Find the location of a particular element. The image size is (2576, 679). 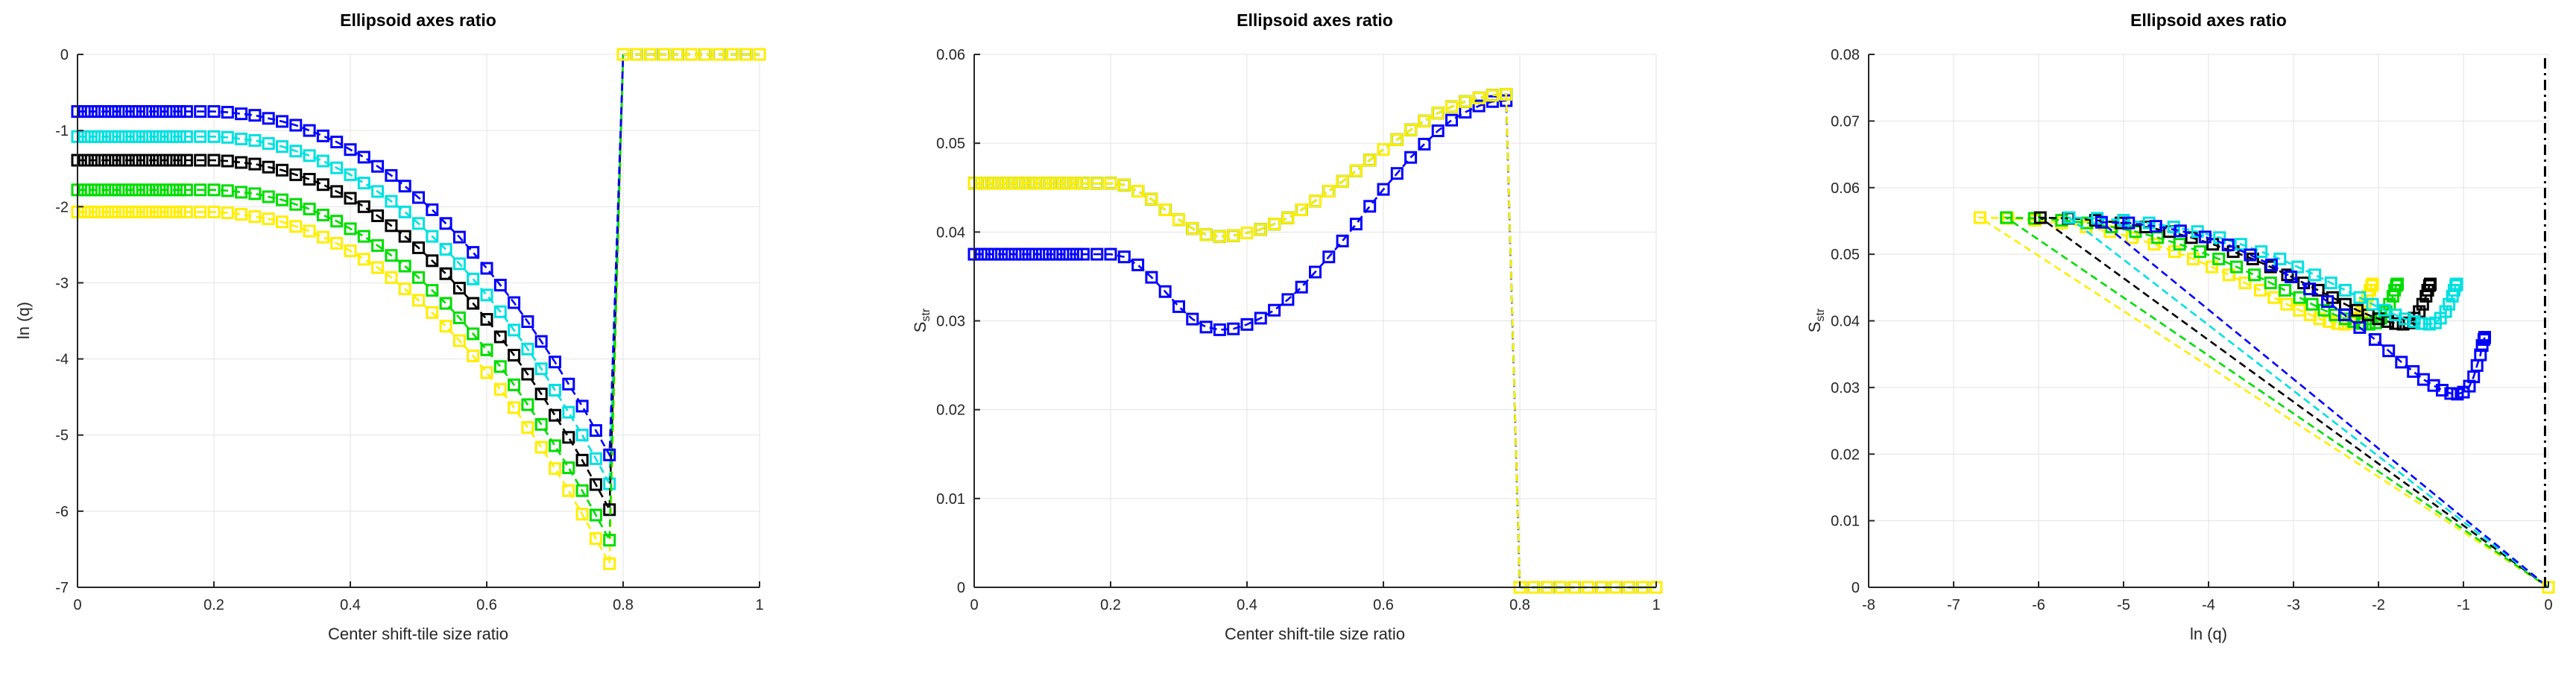

y-tick-label: -7 is located at coordinates (62, 588).